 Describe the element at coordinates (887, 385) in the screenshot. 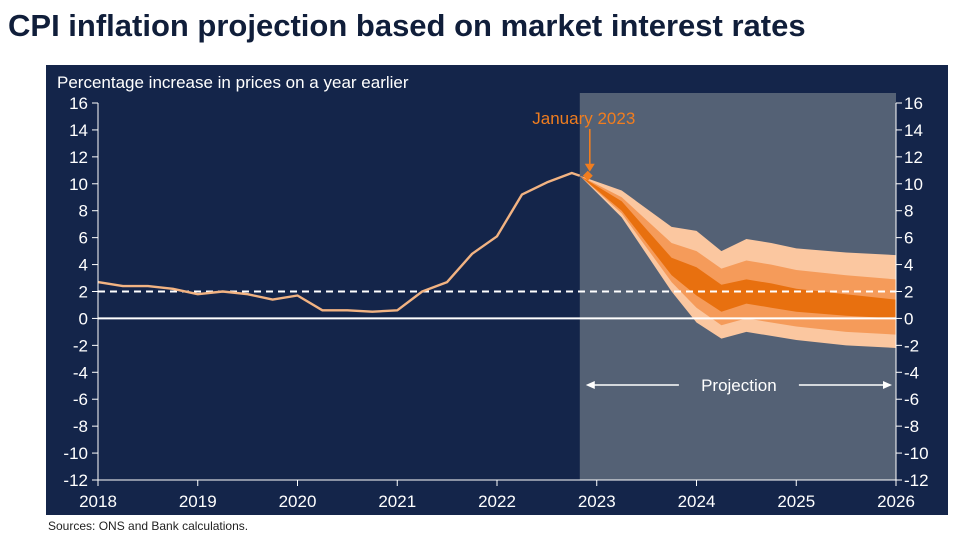

I see `projection-arrowhead-right` at that location.